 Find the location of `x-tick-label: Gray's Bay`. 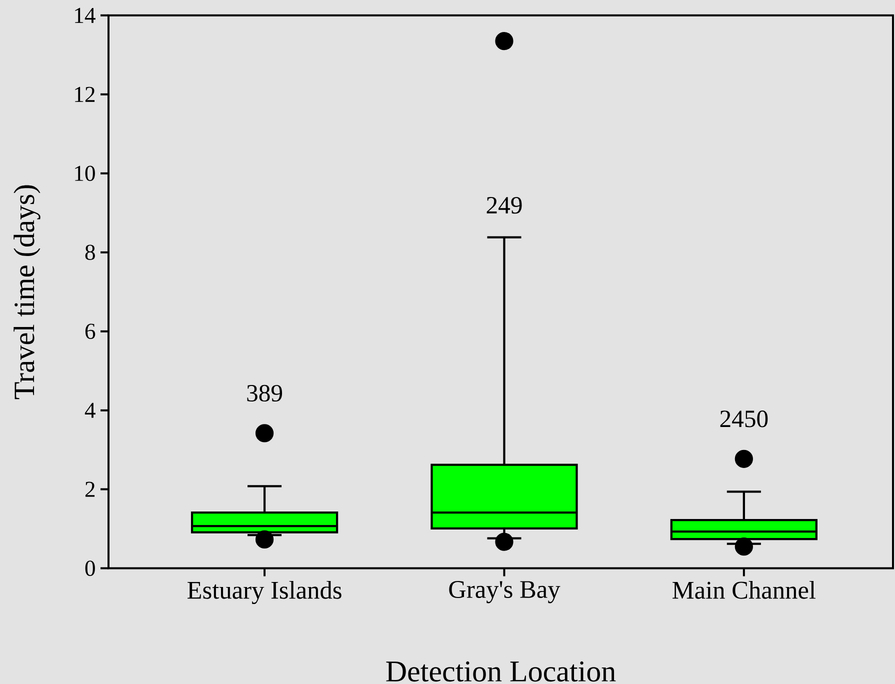

x-tick-label: Gray's Bay is located at coordinates (504, 592).